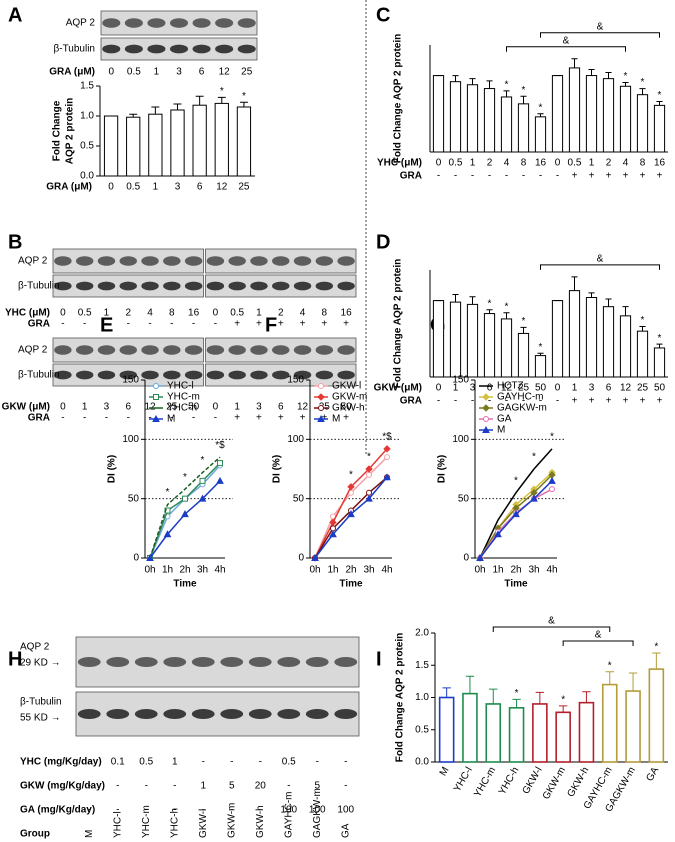 This screenshot has height=842, width=675. What do you see at coordinates (15, 659) in the screenshot?
I see `panel-label: H` at bounding box center [15, 659].